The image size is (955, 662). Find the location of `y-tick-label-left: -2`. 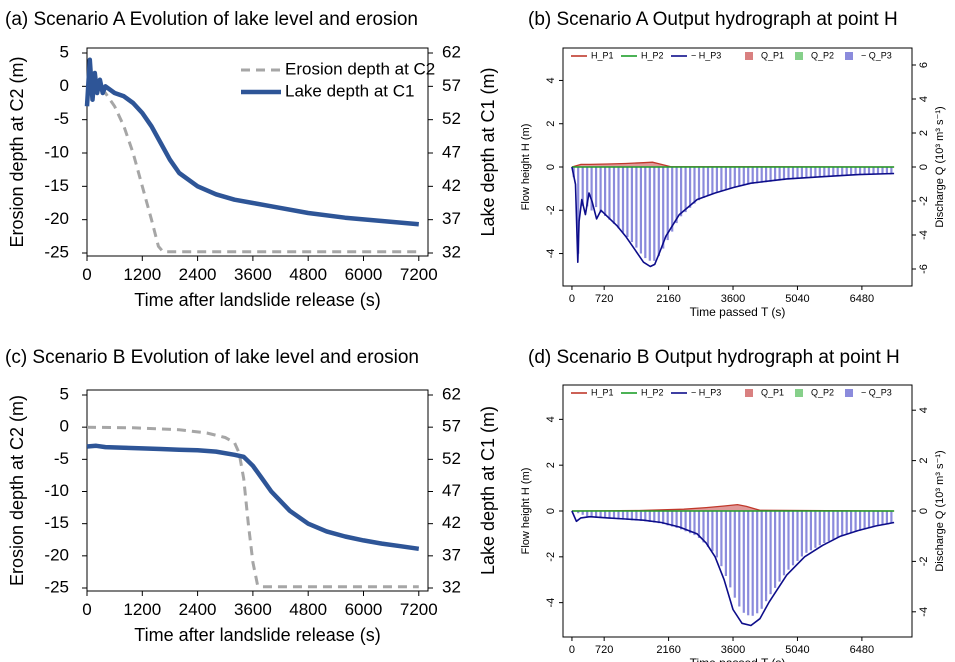

y-tick-label-left: -2 is located at coordinates (551, 210).